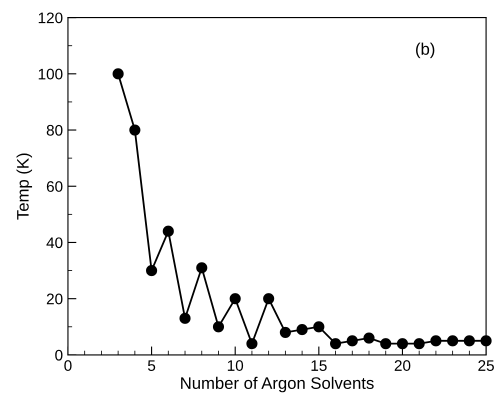  Describe the element at coordinates (50, 18) in the screenshot. I see `y-tick-label: 120` at that location.